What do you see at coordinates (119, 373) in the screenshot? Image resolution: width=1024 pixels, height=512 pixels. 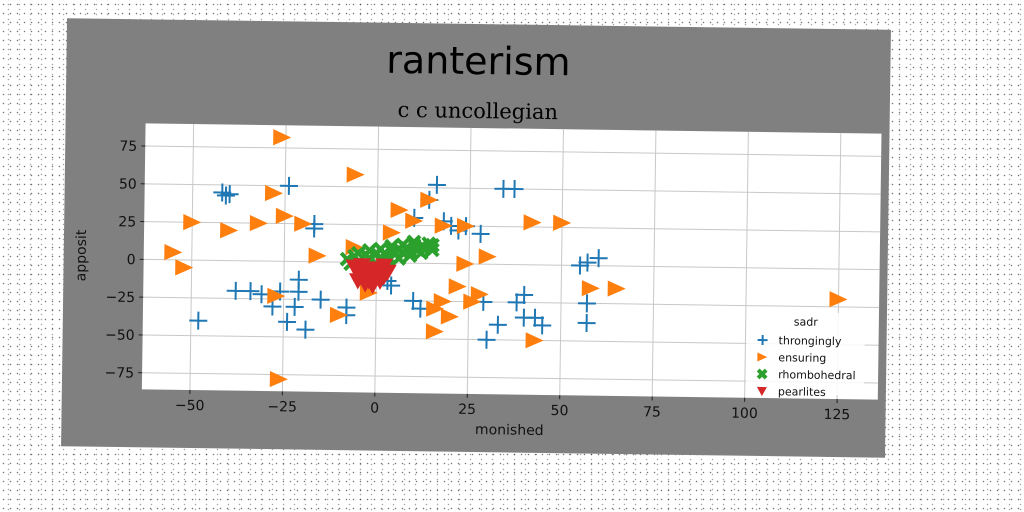 I see `y-tick-label: −75` at bounding box center [119, 373].